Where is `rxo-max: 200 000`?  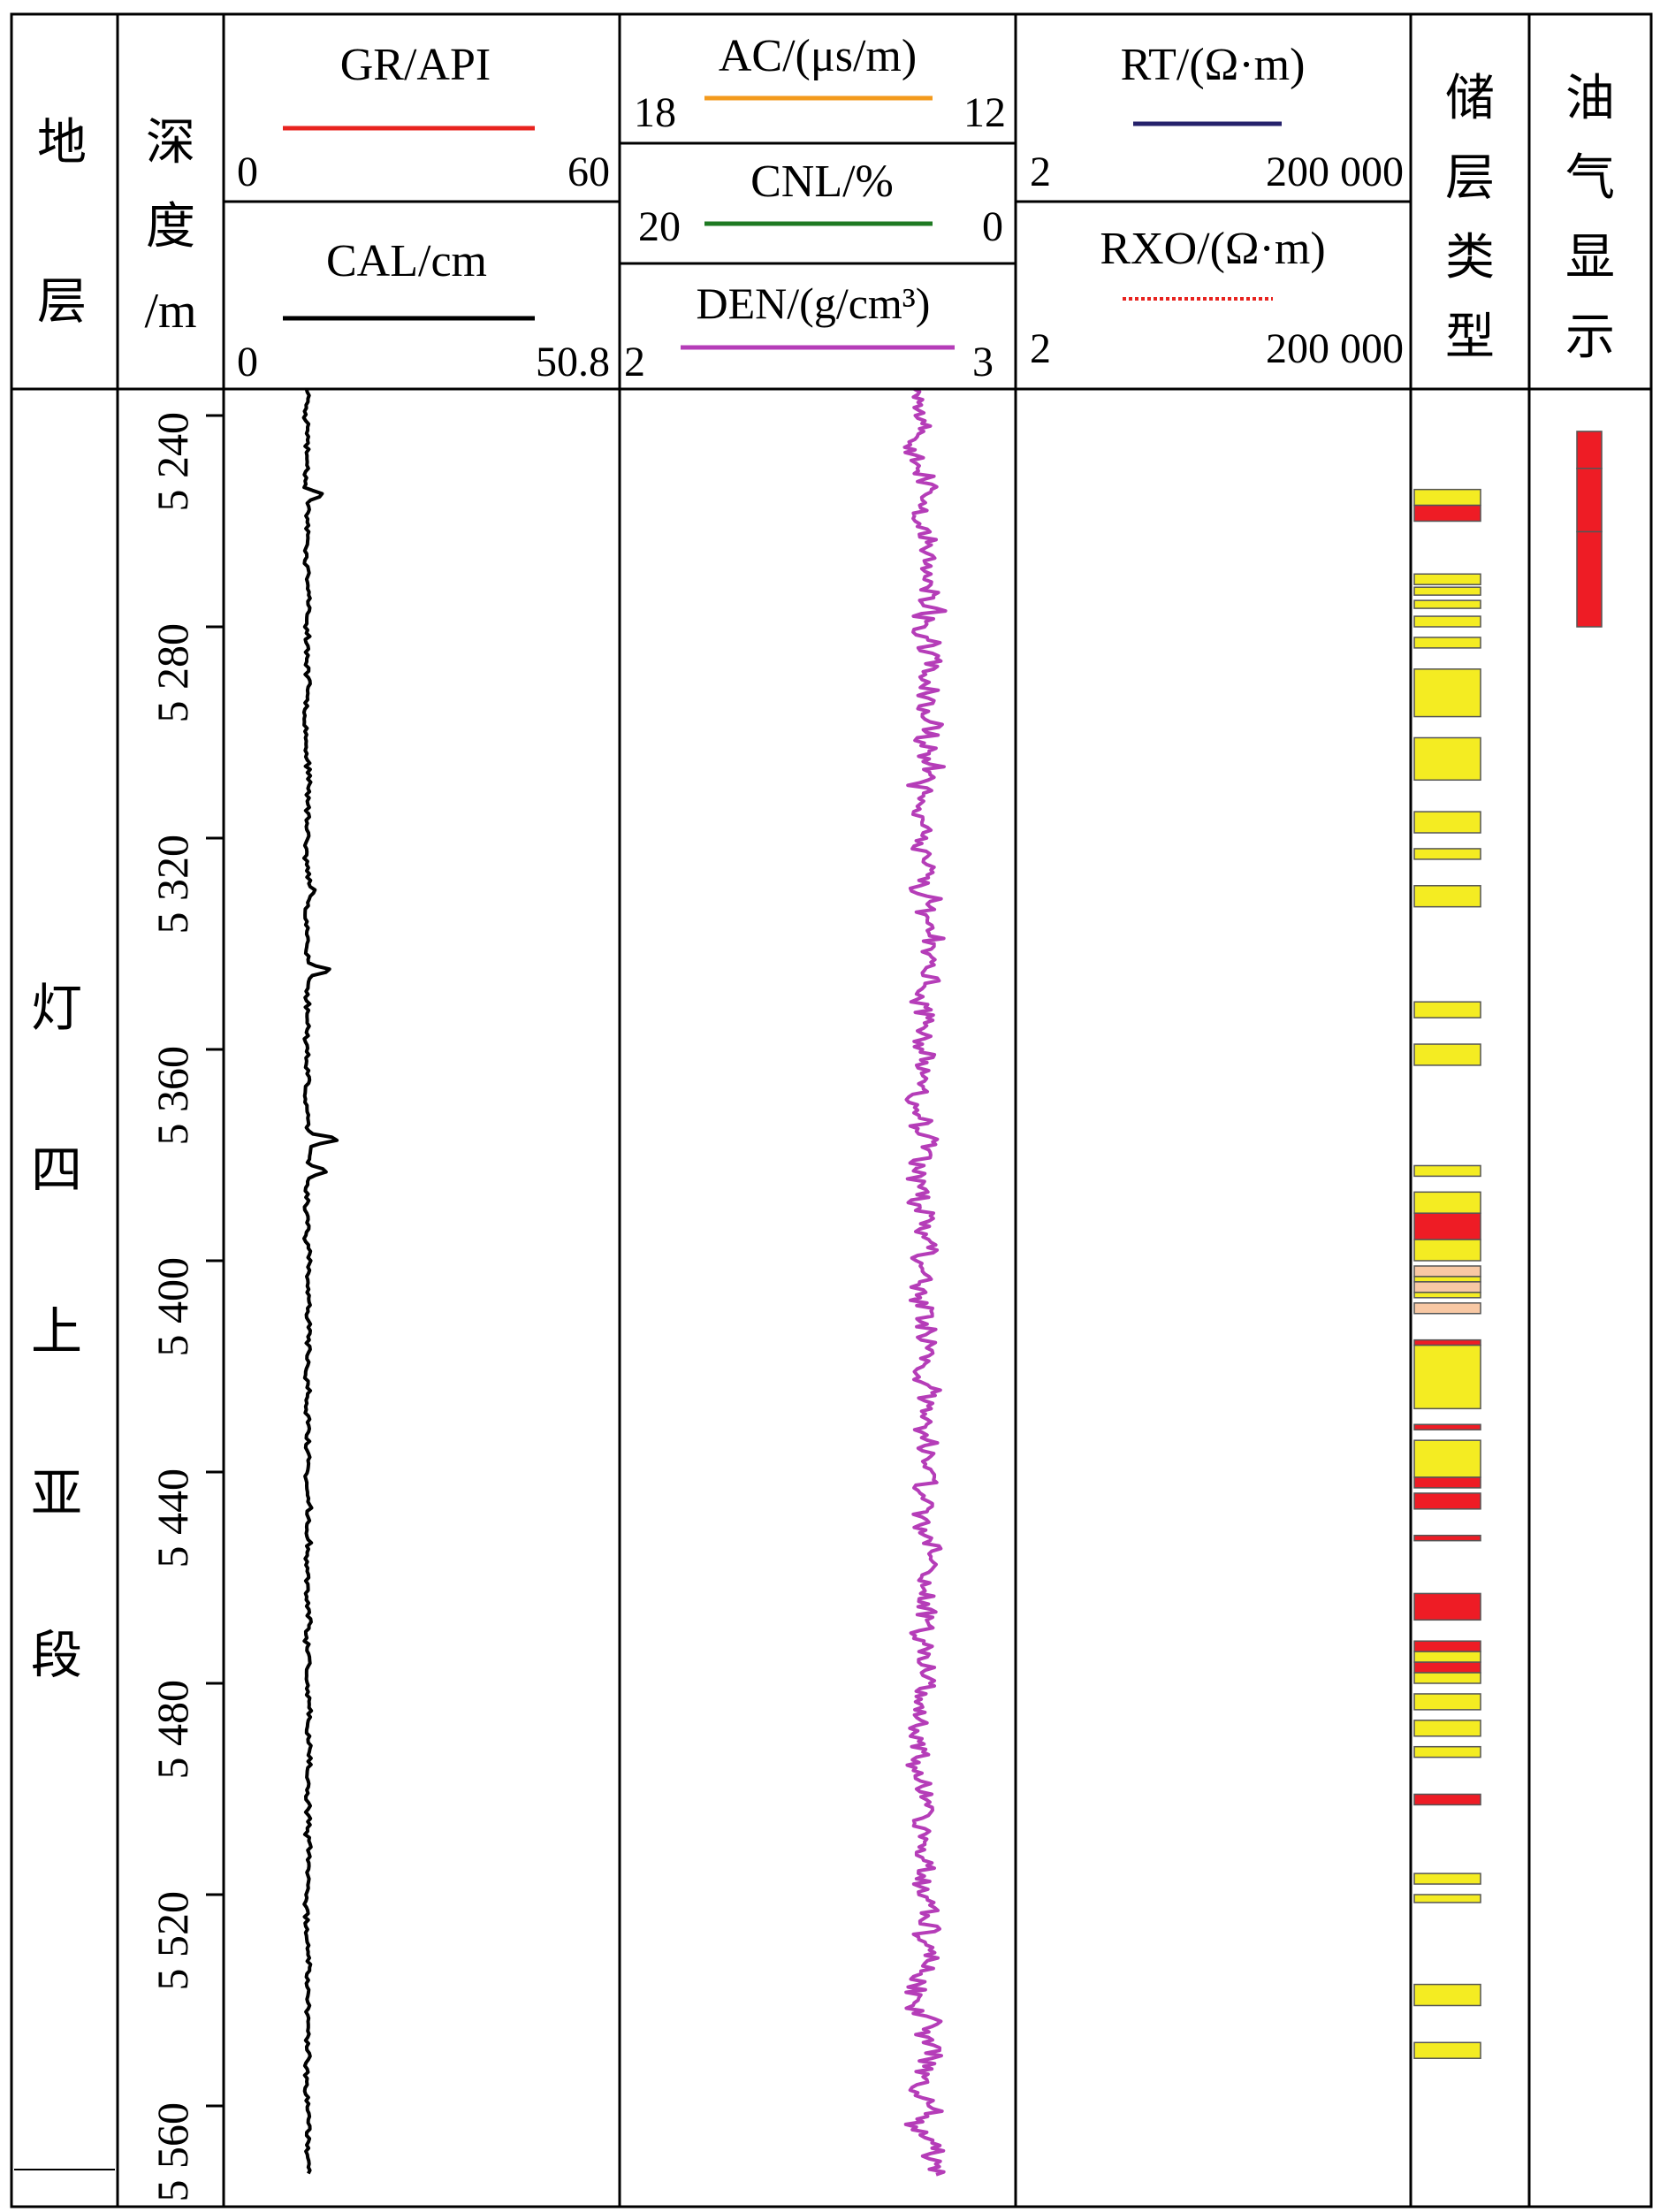 rxo-max: 200 000 is located at coordinates (1335, 348).